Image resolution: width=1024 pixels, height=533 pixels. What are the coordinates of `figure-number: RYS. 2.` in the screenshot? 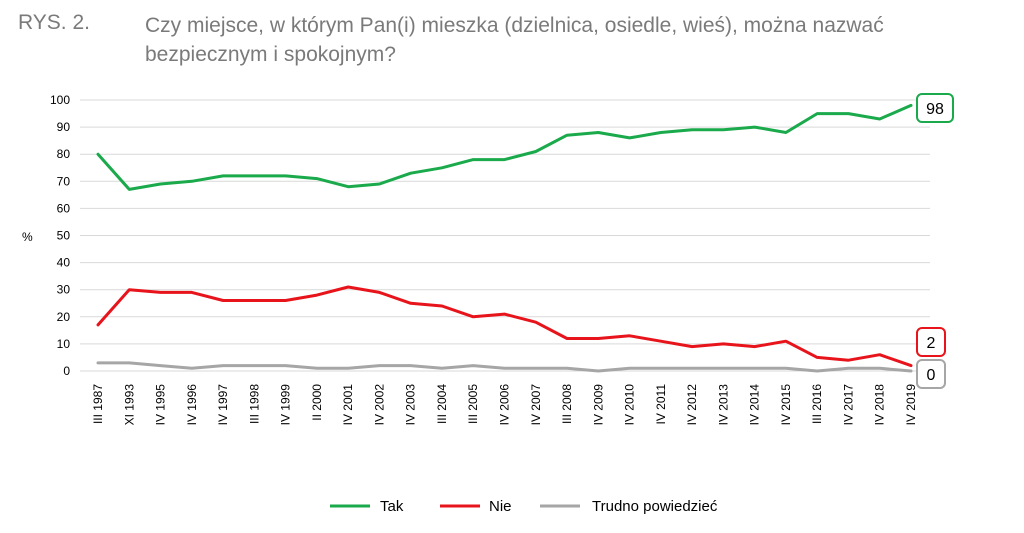 It's located at (54, 22).